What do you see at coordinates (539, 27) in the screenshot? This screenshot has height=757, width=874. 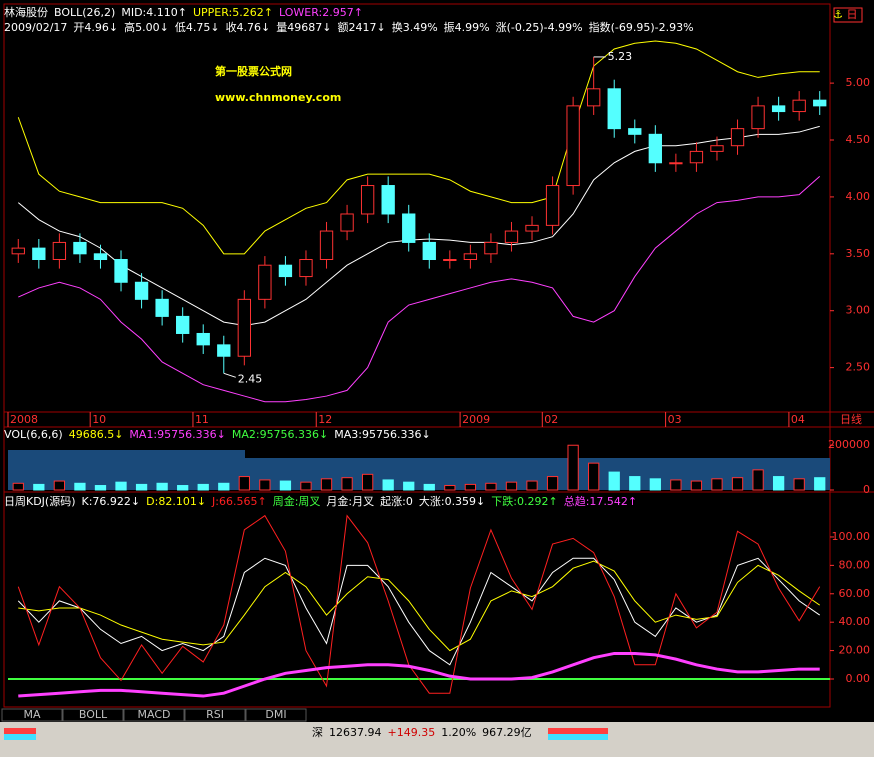 I see `header-item: 涨(-0.25)-4.99%` at bounding box center [539, 27].